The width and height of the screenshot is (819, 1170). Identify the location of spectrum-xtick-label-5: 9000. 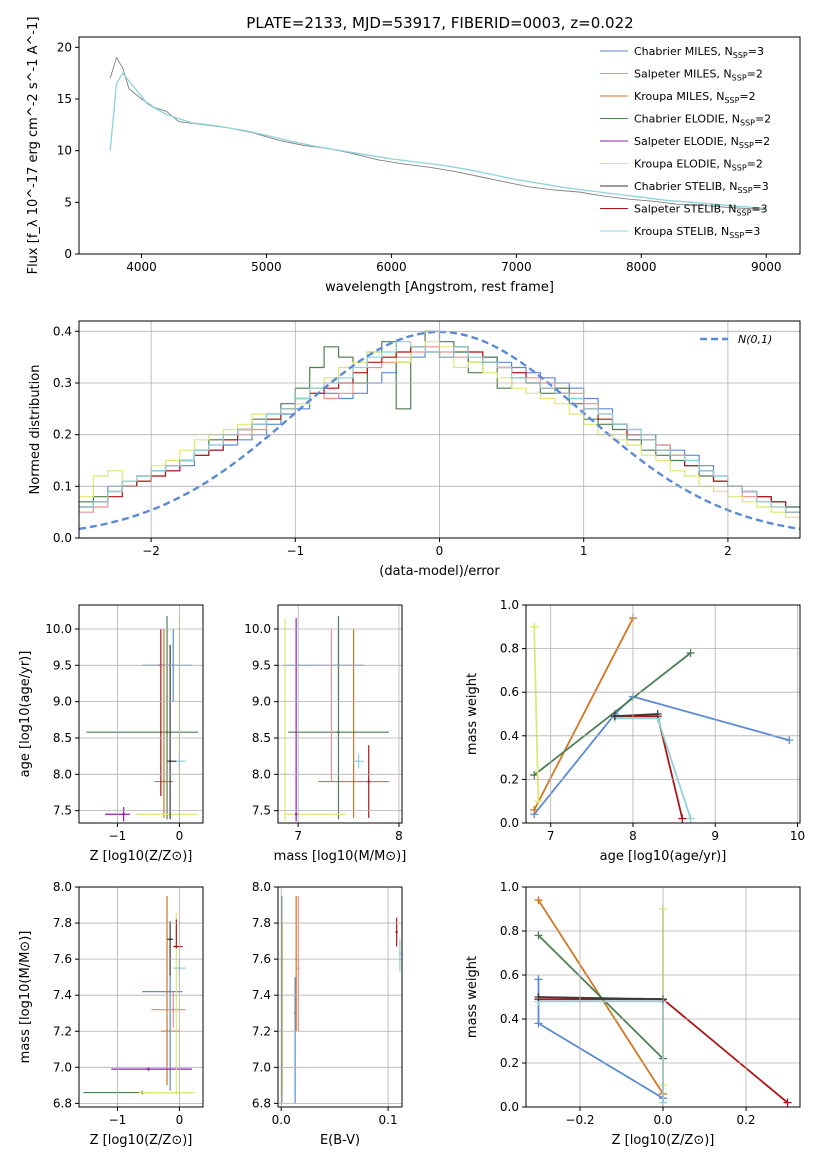
(766, 267).